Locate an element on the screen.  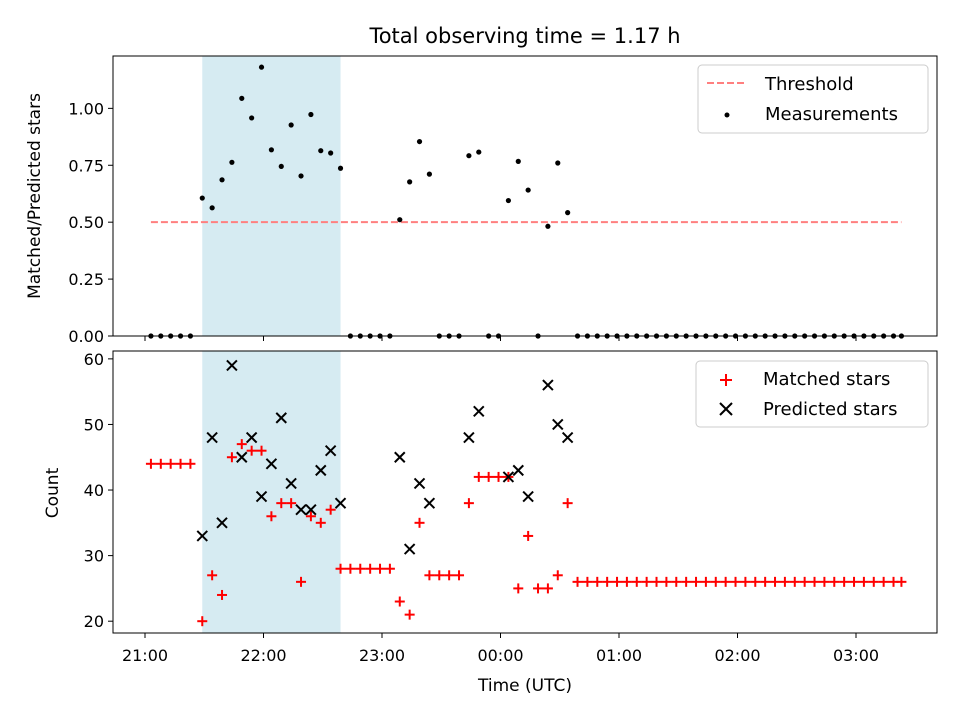
bottom-y-ticks: 20 30 40 50 60 is located at coordinates (98, 490).